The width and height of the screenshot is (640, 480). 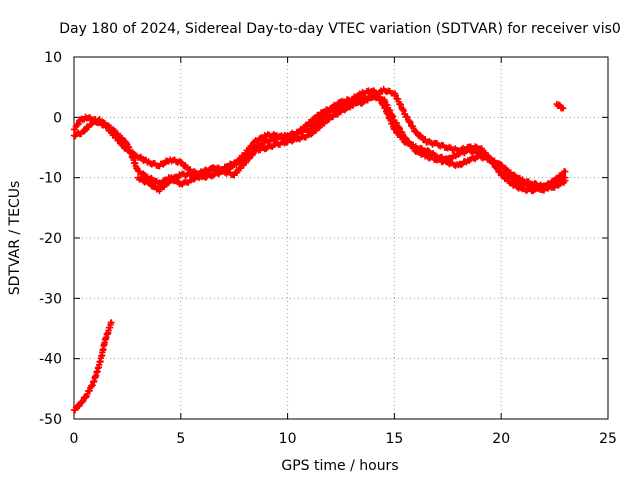 What do you see at coordinates (57, 118) in the screenshot?
I see `y-tick-label: 0` at bounding box center [57, 118].